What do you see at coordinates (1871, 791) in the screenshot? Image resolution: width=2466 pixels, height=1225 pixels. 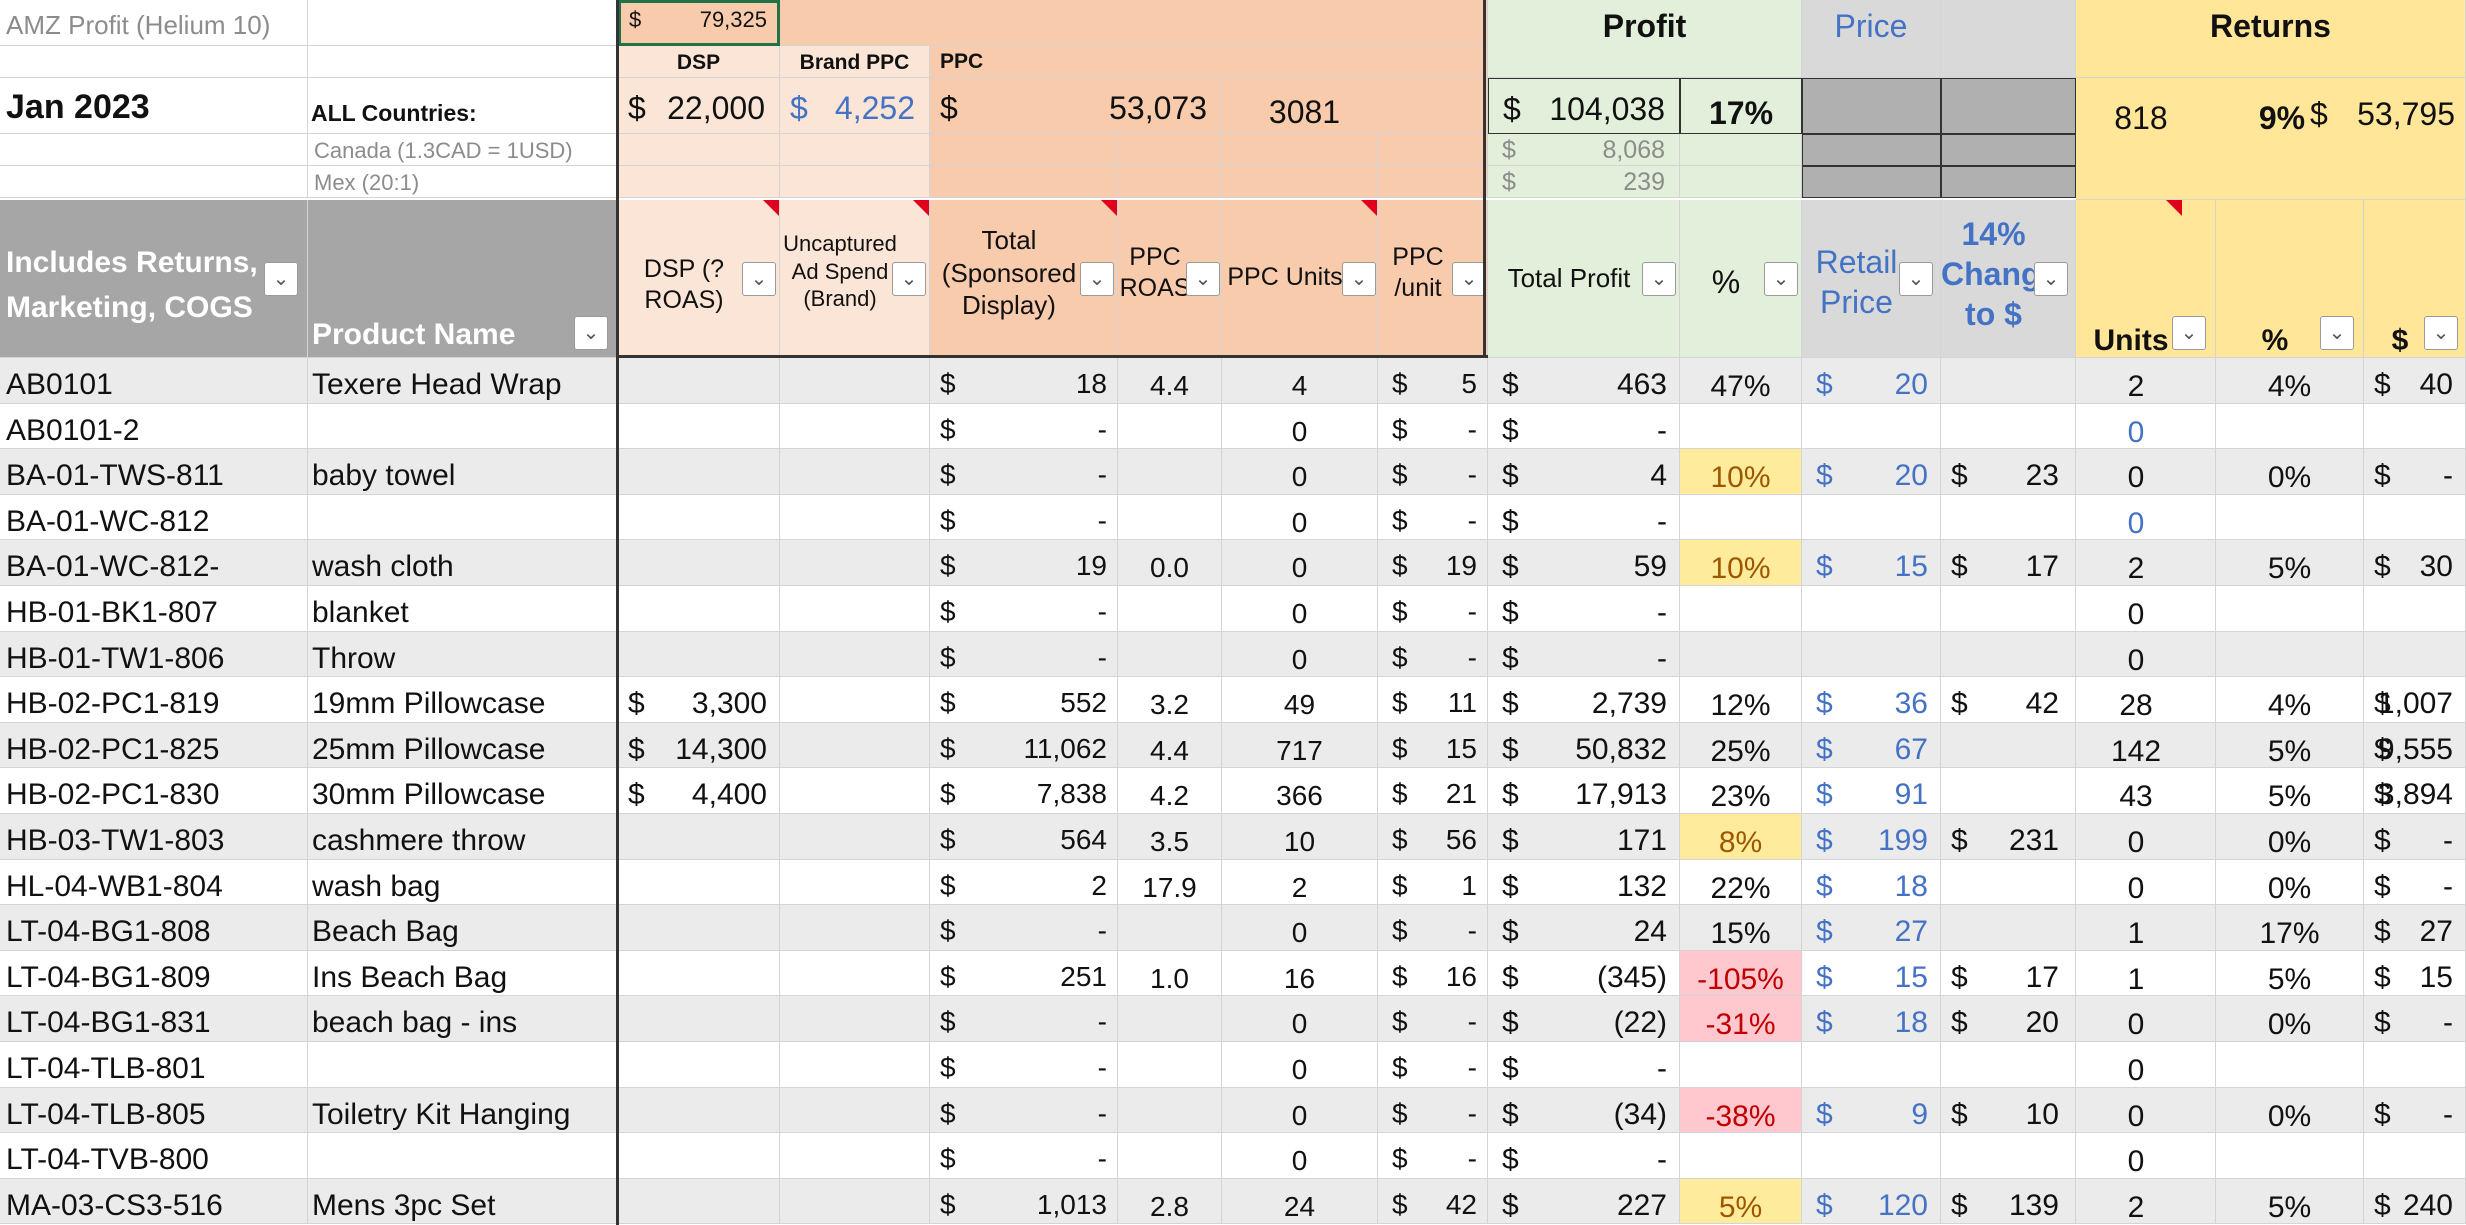 I see `retail-price-cell: $91` at bounding box center [1871, 791].